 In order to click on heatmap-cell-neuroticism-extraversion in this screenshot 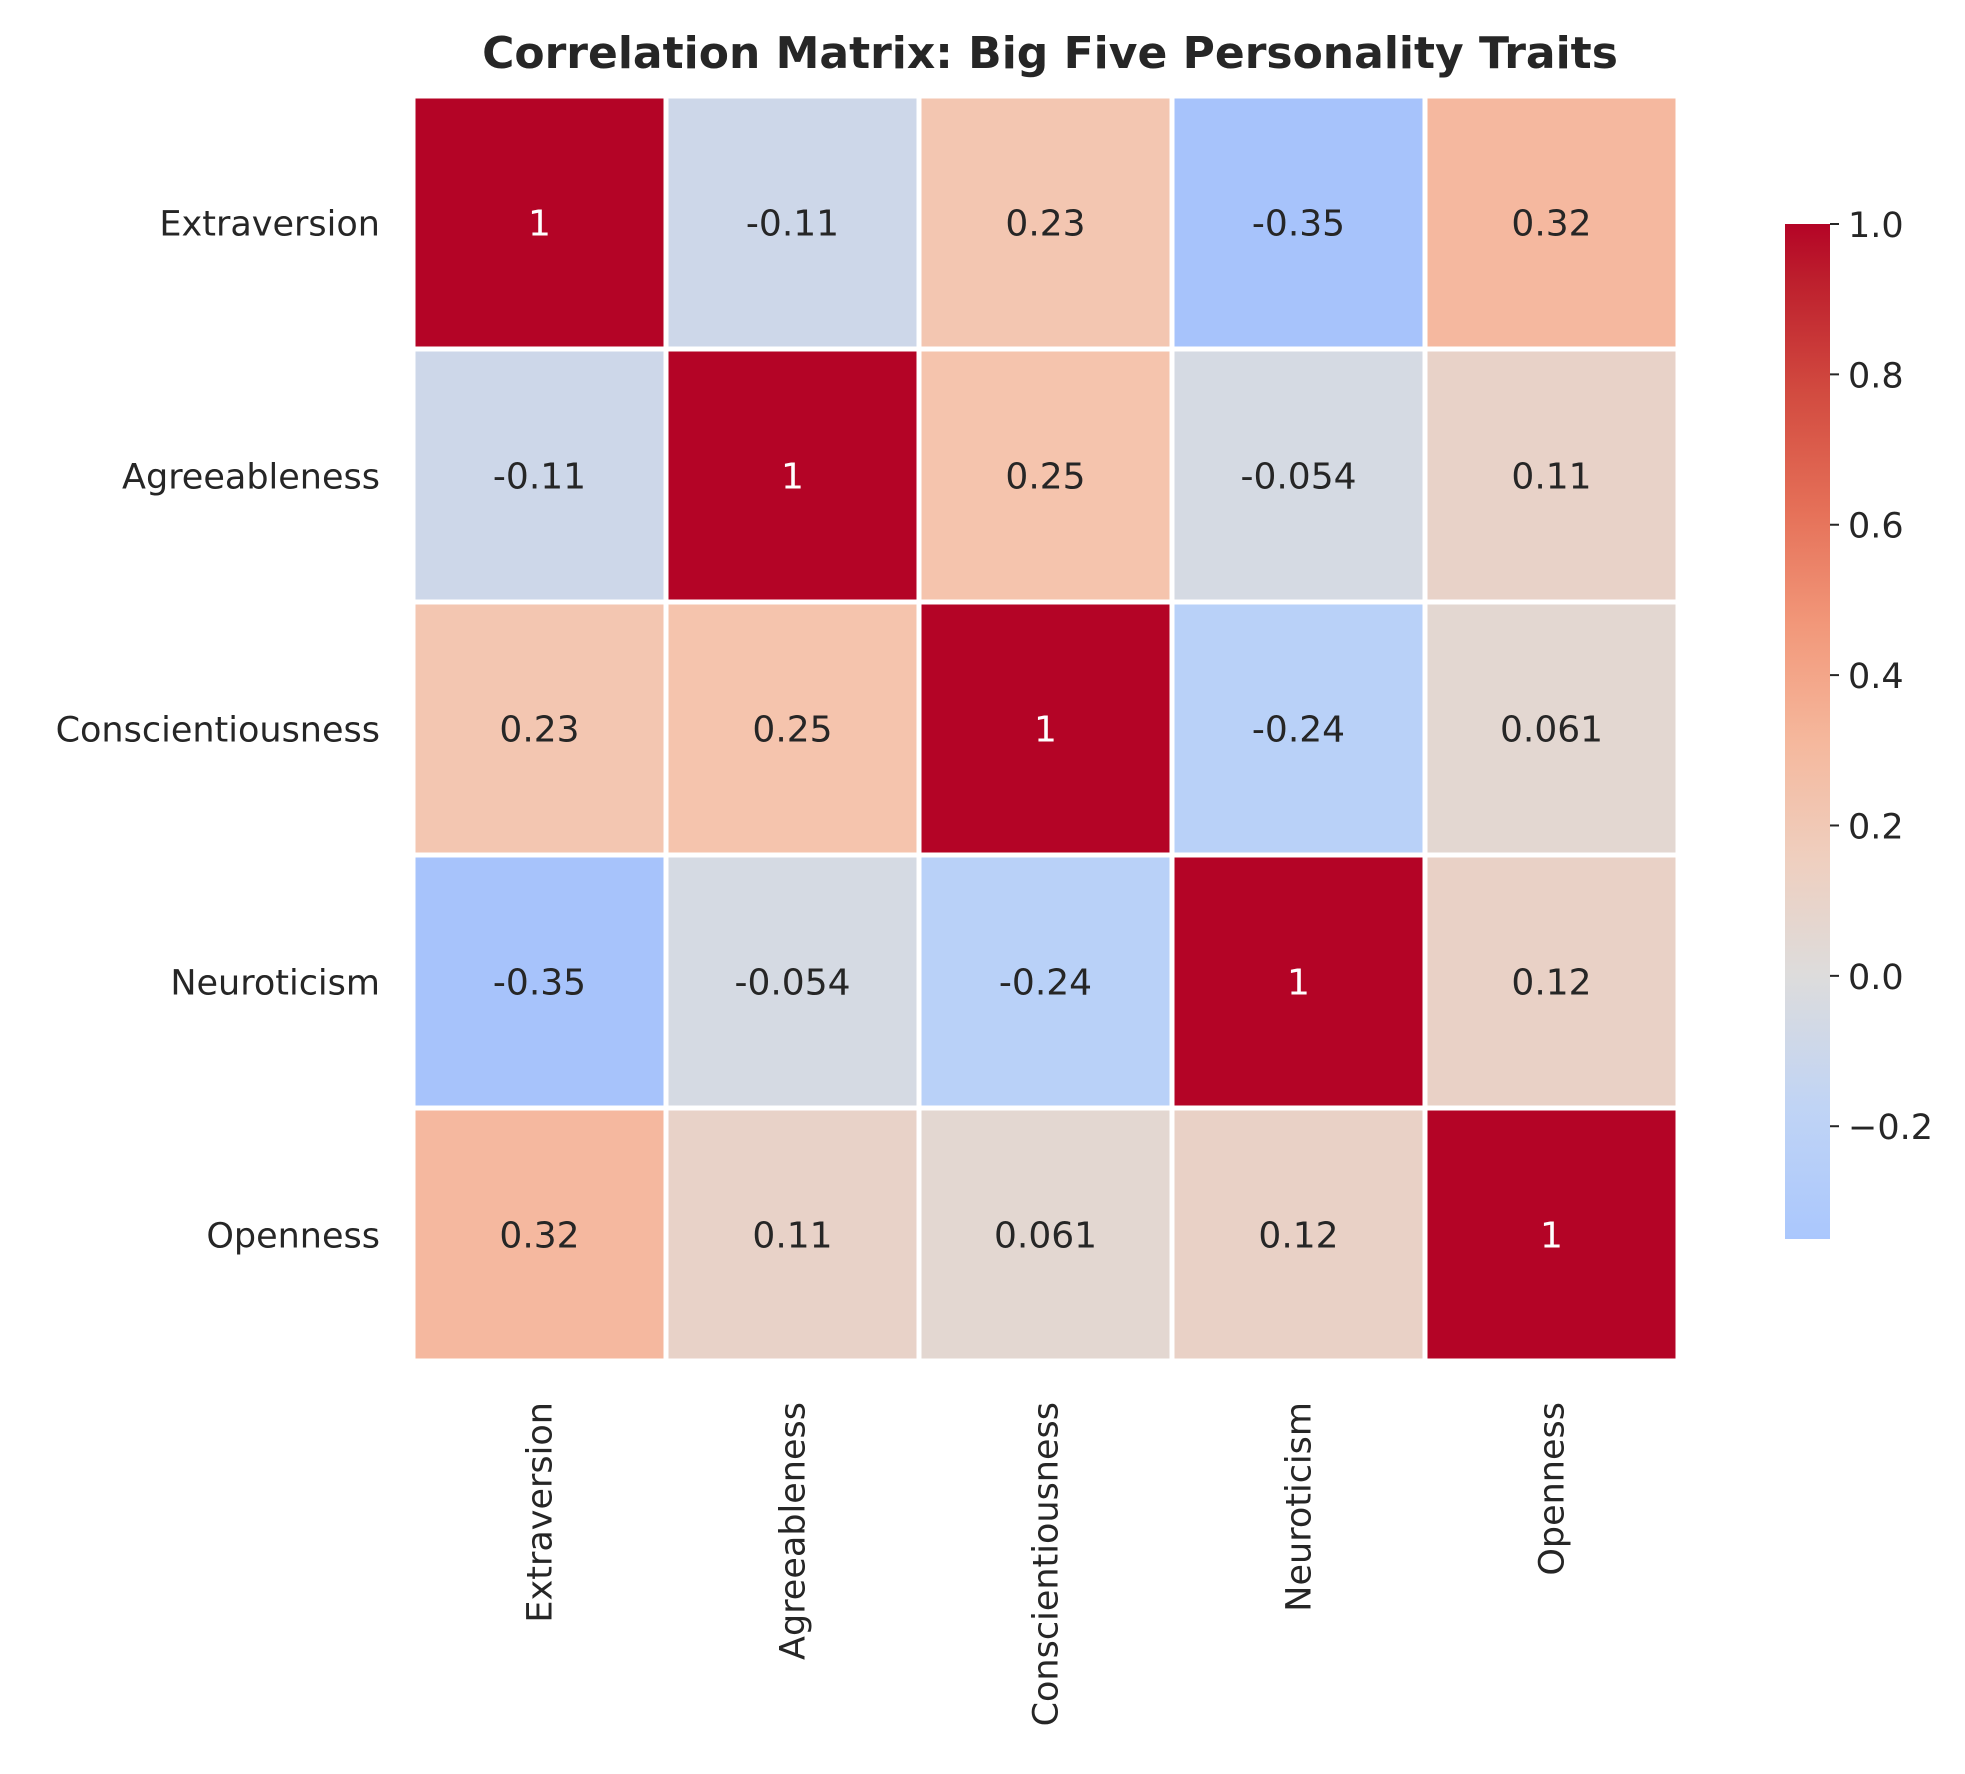, I will do `click(539, 981)`.